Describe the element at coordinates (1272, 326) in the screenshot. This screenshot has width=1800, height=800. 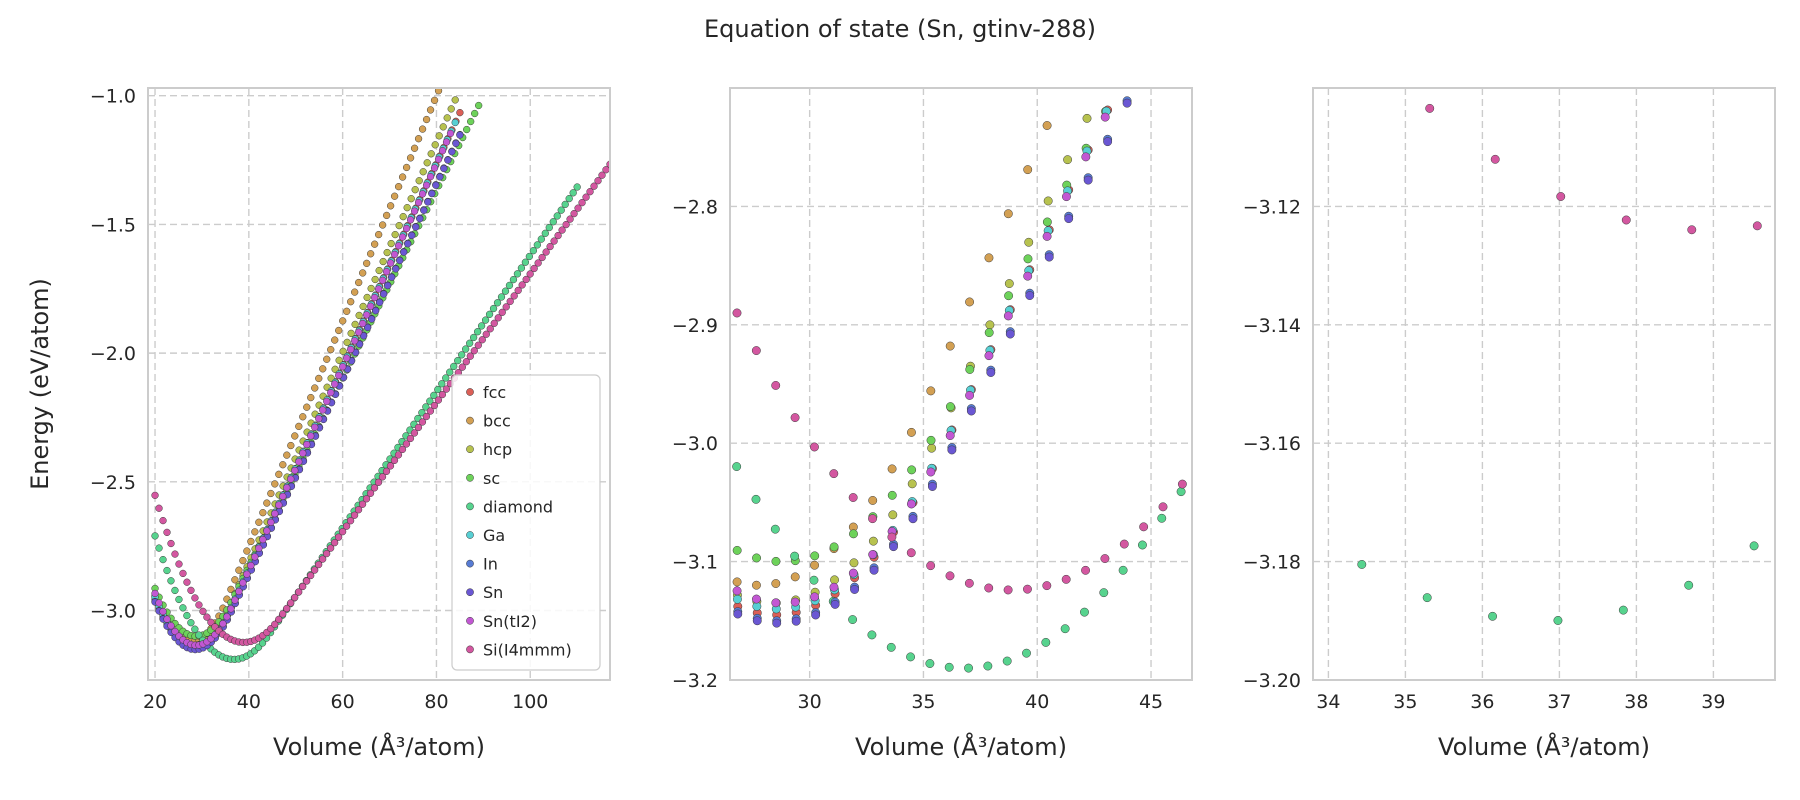
I see `y-tick-label: −3.14` at that location.